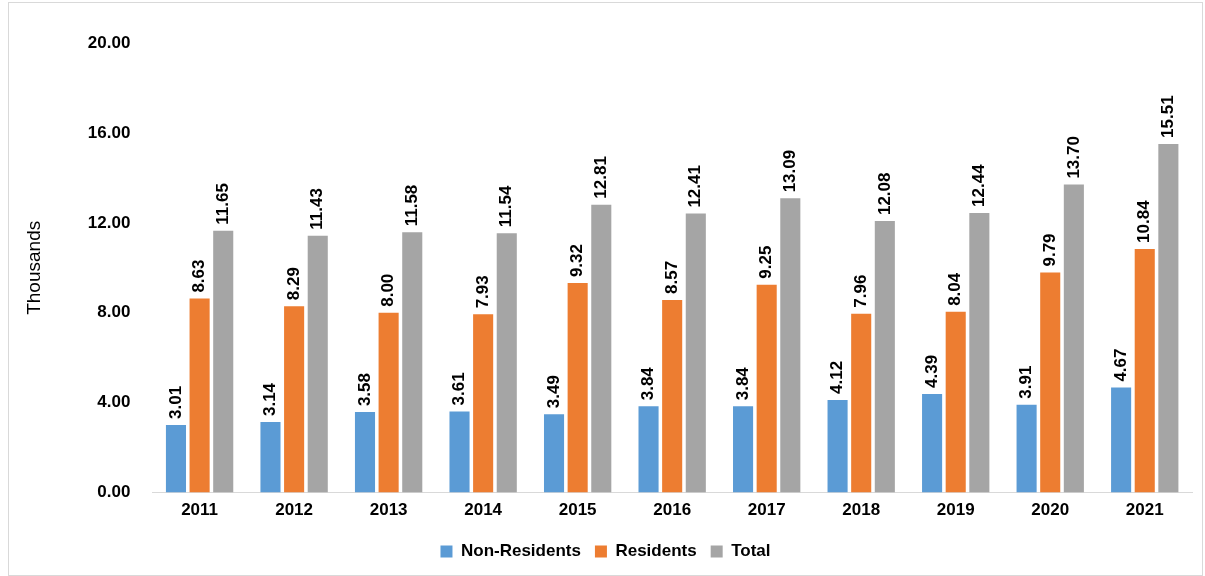  What do you see at coordinates (672, 510) in the screenshot?
I see `x-tick-label: 2016` at bounding box center [672, 510].